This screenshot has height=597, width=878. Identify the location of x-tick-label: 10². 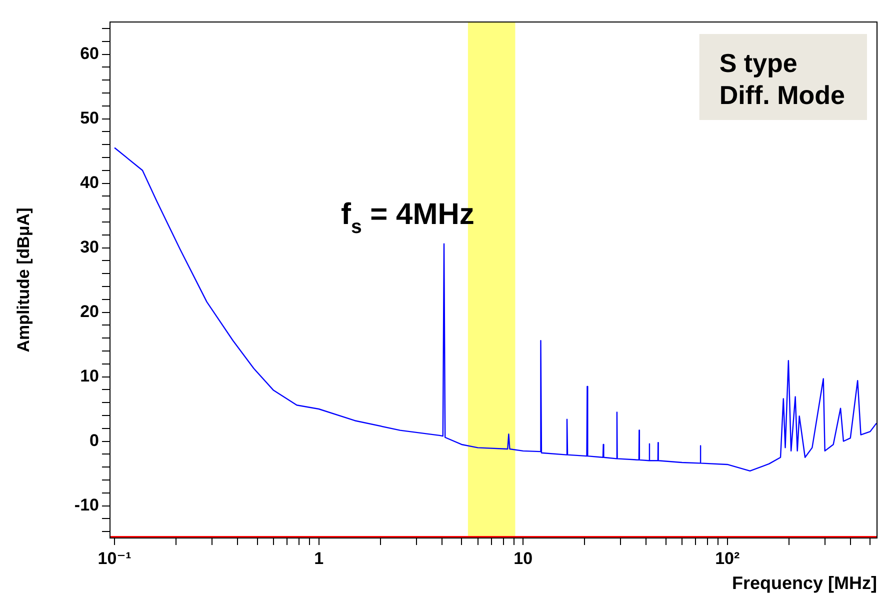
(727, 558).